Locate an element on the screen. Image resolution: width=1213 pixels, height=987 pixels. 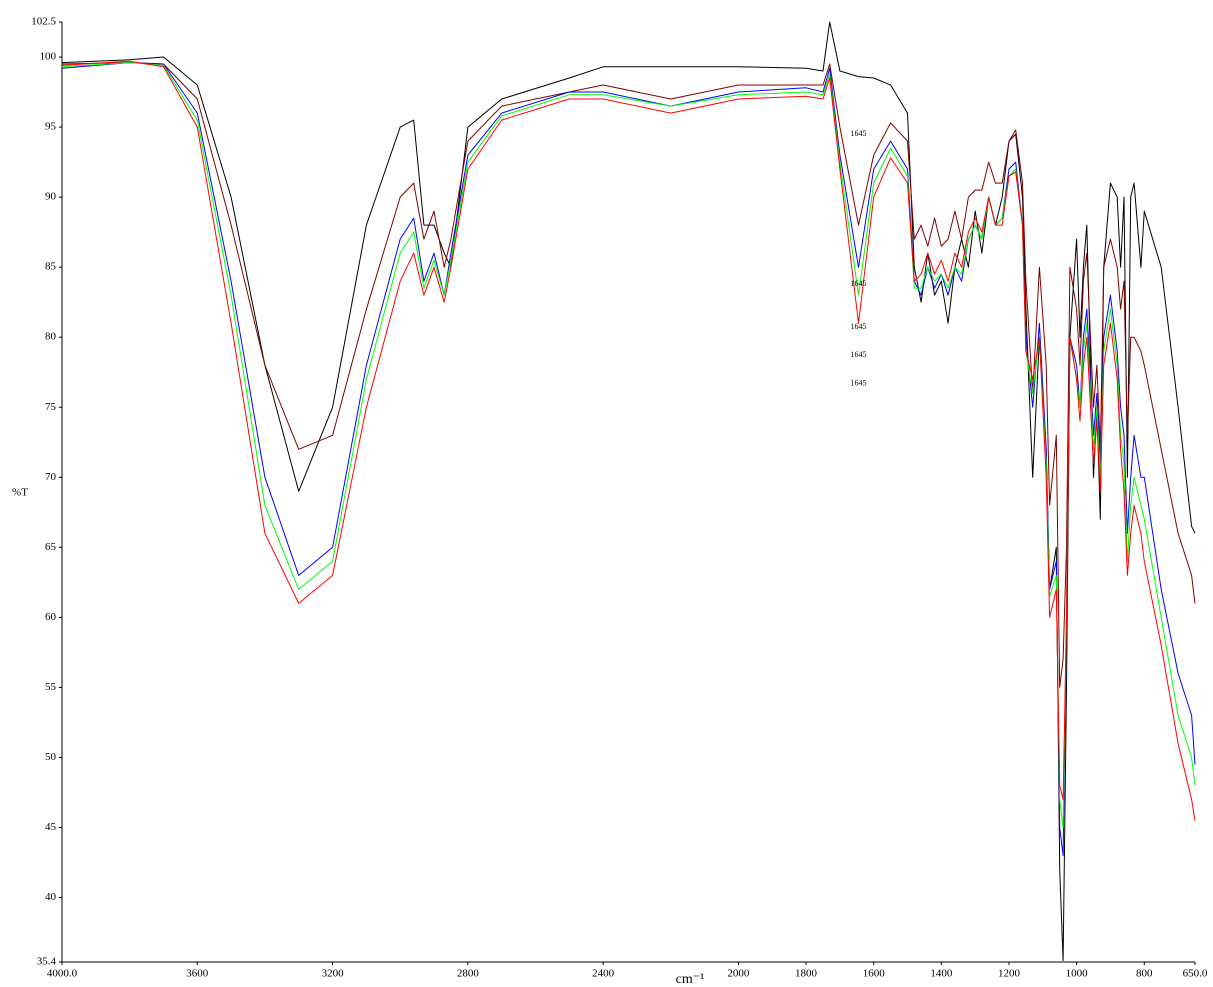
y-axis-label: %T is located at coordinates (20, 493).